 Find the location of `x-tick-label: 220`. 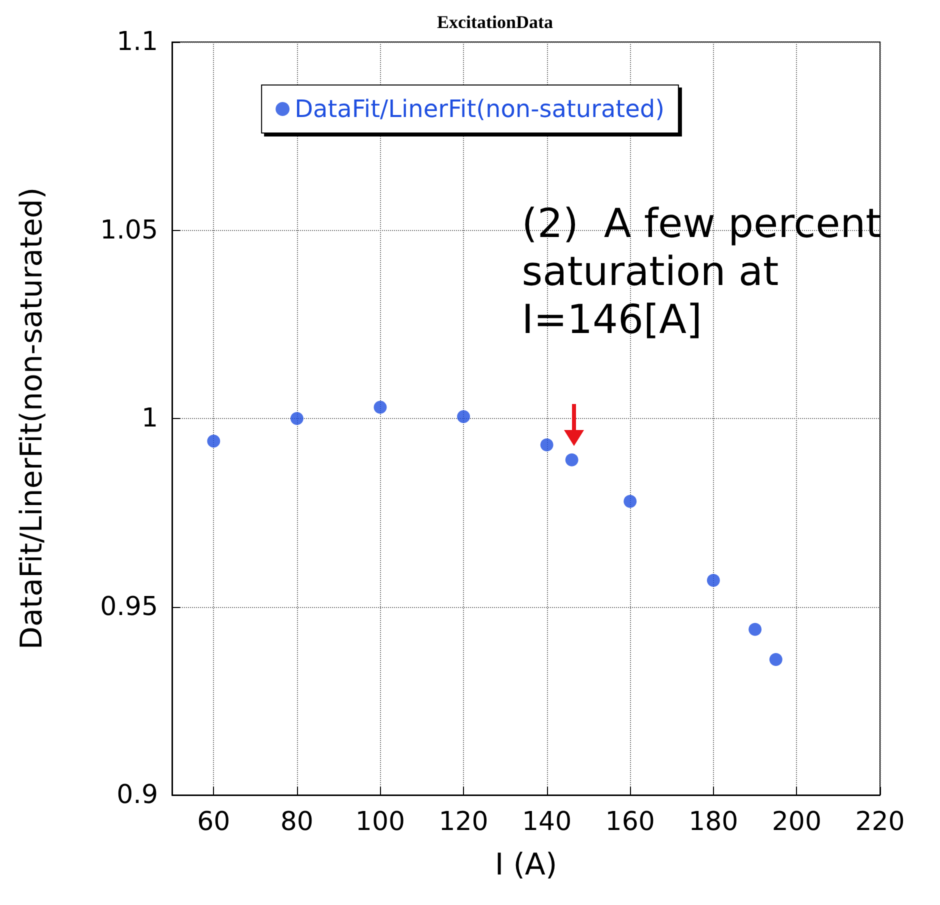

x-tick-label: 220 is located at coordinates (880, 822).